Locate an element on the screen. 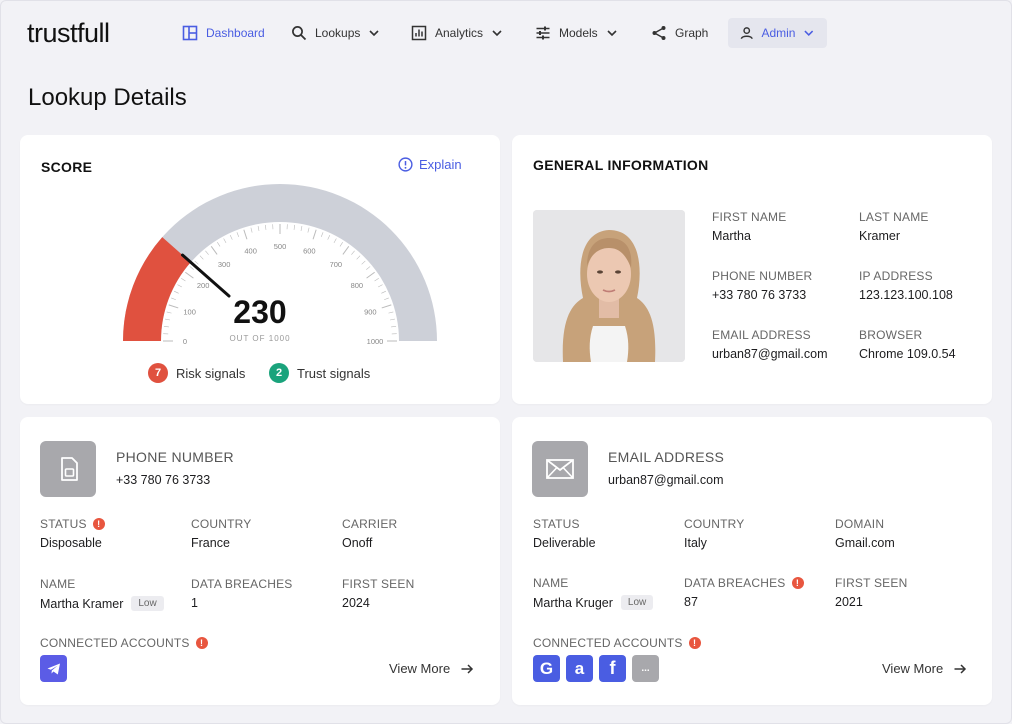 The width and height of the screenshot is (1012, 724). nav-models-label: Models is located at coordinates (578, 33).